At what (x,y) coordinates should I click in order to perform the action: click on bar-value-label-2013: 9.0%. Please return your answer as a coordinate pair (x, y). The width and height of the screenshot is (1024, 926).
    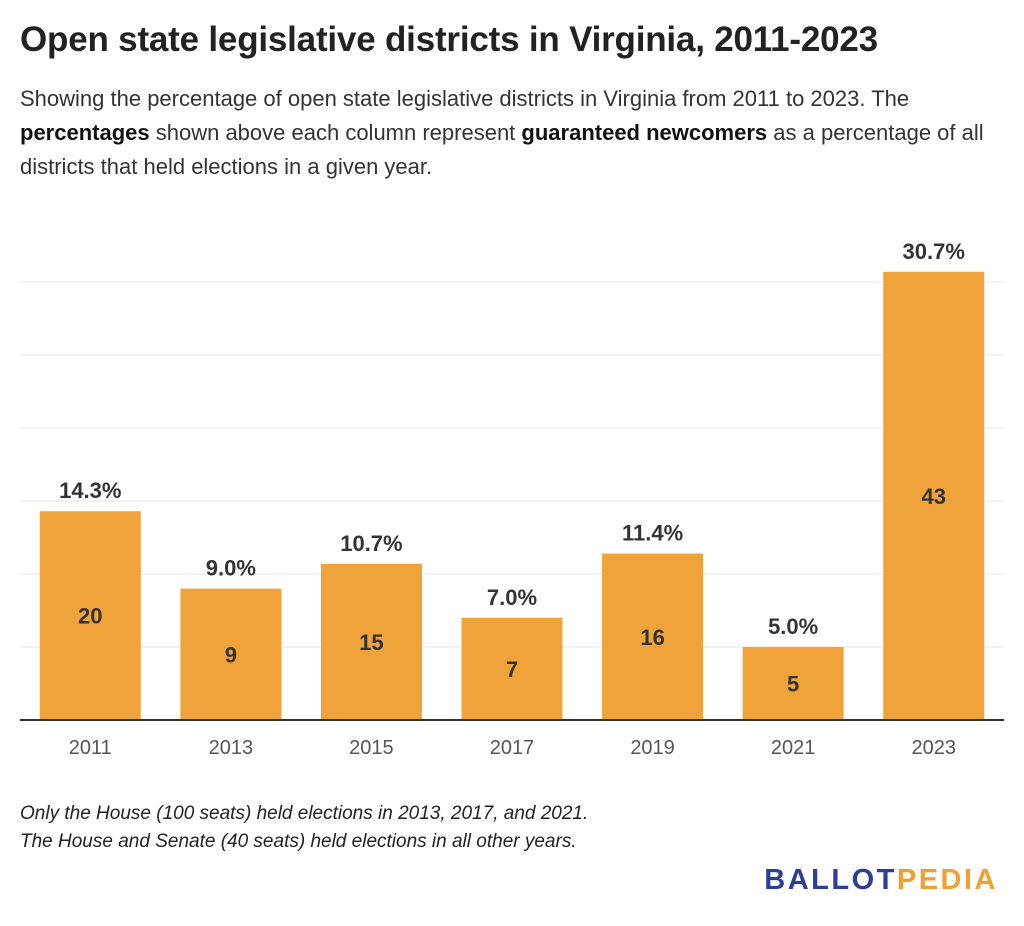
    Looking at the image, I should click on (231, 568).